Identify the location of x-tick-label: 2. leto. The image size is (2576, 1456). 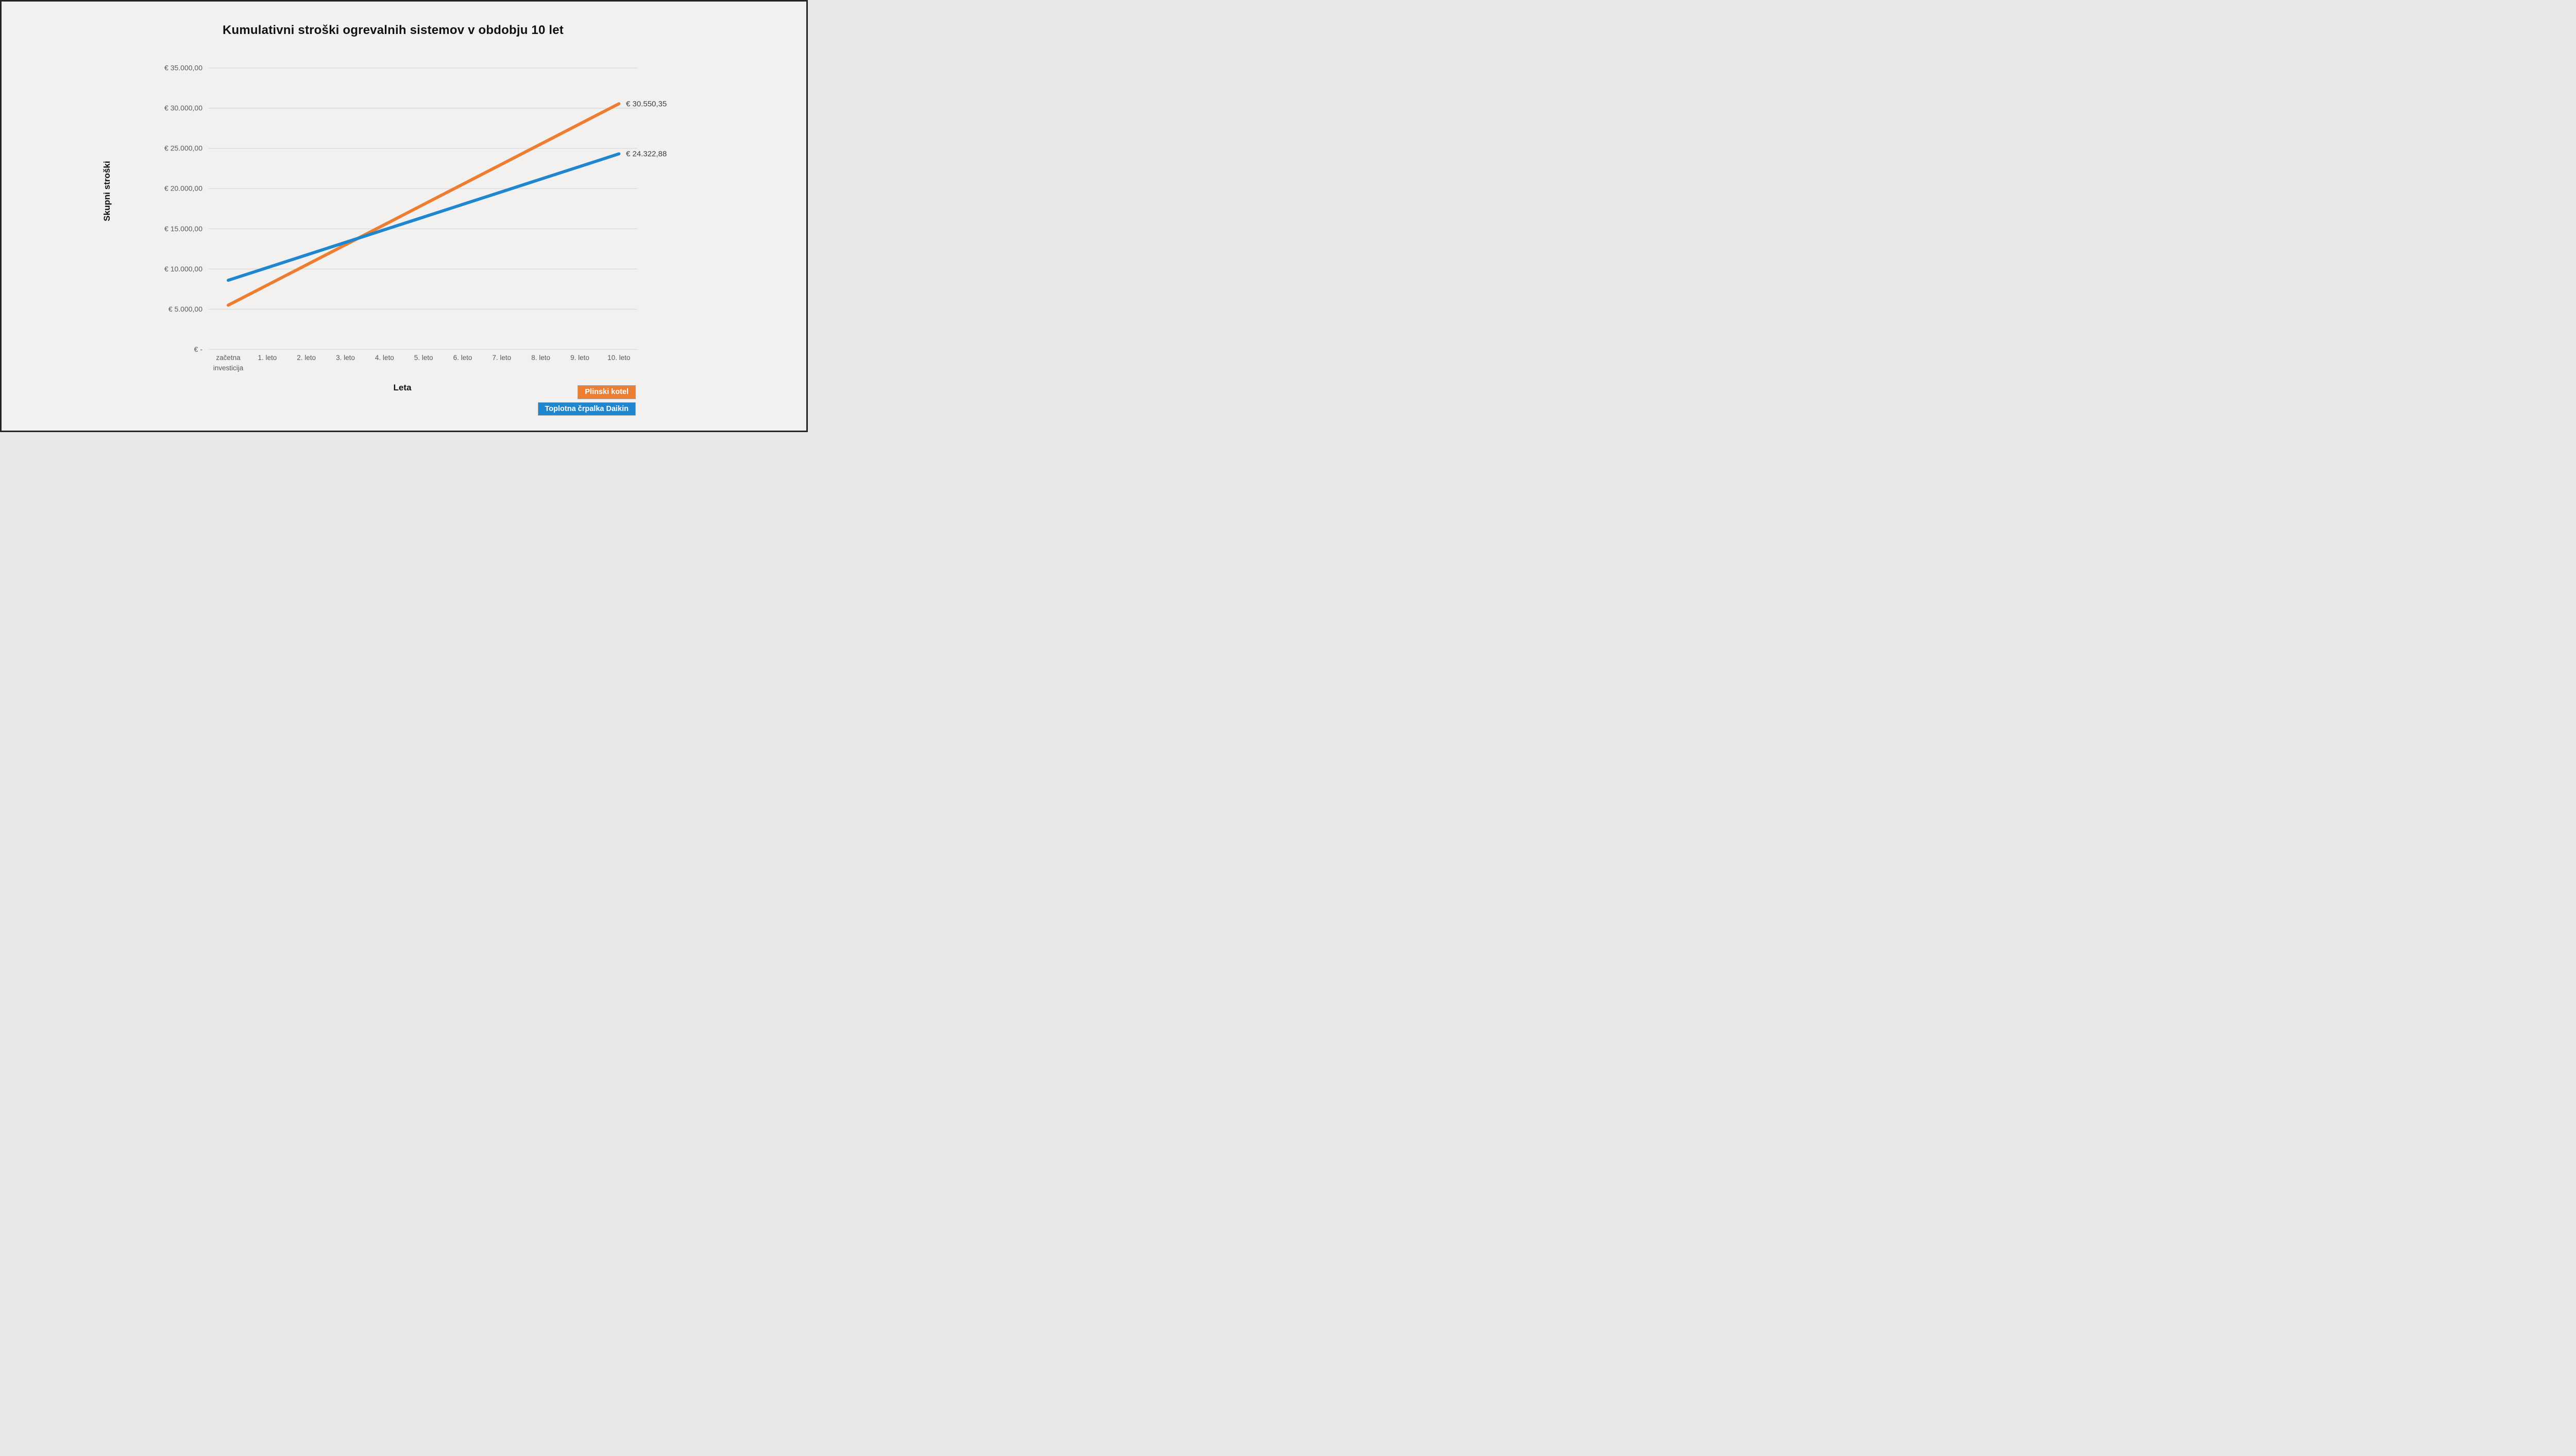
(306, 358).